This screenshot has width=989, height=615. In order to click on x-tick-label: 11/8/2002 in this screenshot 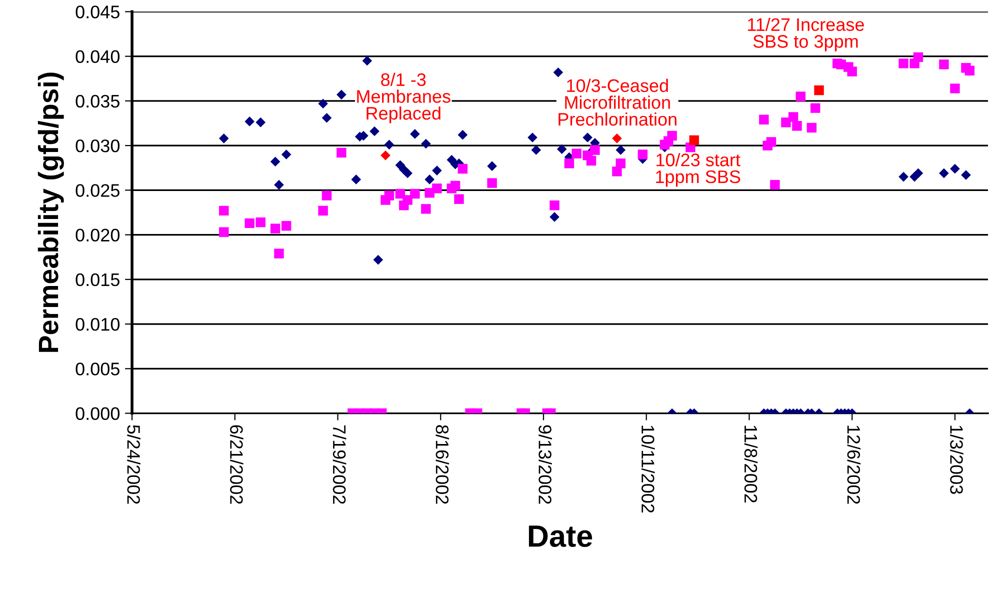, I will do `click(751, 464)`.